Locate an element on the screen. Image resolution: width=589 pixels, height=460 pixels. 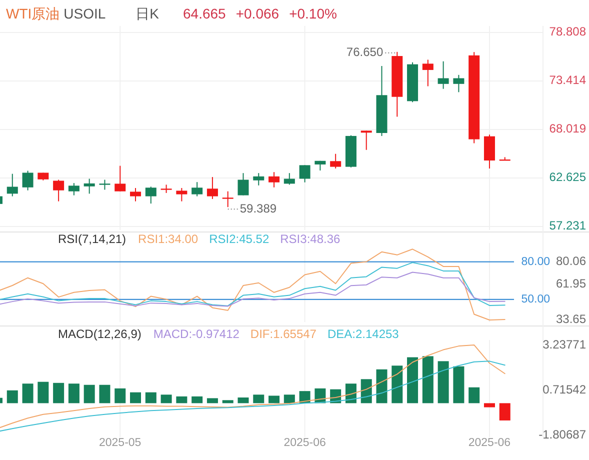
y-tick-label: 57.231 is located at coordinates (567, 225).